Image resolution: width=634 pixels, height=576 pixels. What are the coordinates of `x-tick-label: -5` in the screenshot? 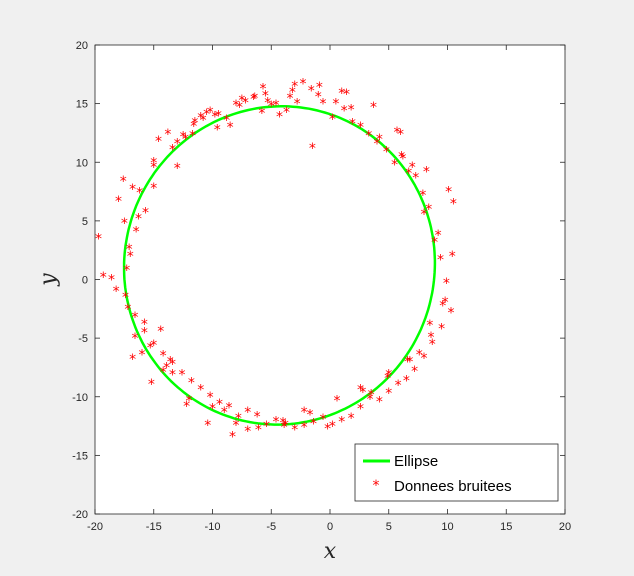 It's located at (271, 527).